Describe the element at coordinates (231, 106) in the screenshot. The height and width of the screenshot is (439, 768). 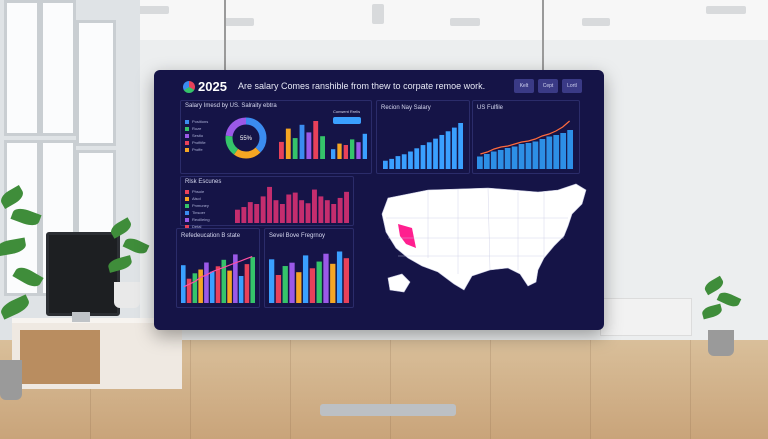
I see `panel-title: Salary Imesd by US. Salraity ebtra` at that location.